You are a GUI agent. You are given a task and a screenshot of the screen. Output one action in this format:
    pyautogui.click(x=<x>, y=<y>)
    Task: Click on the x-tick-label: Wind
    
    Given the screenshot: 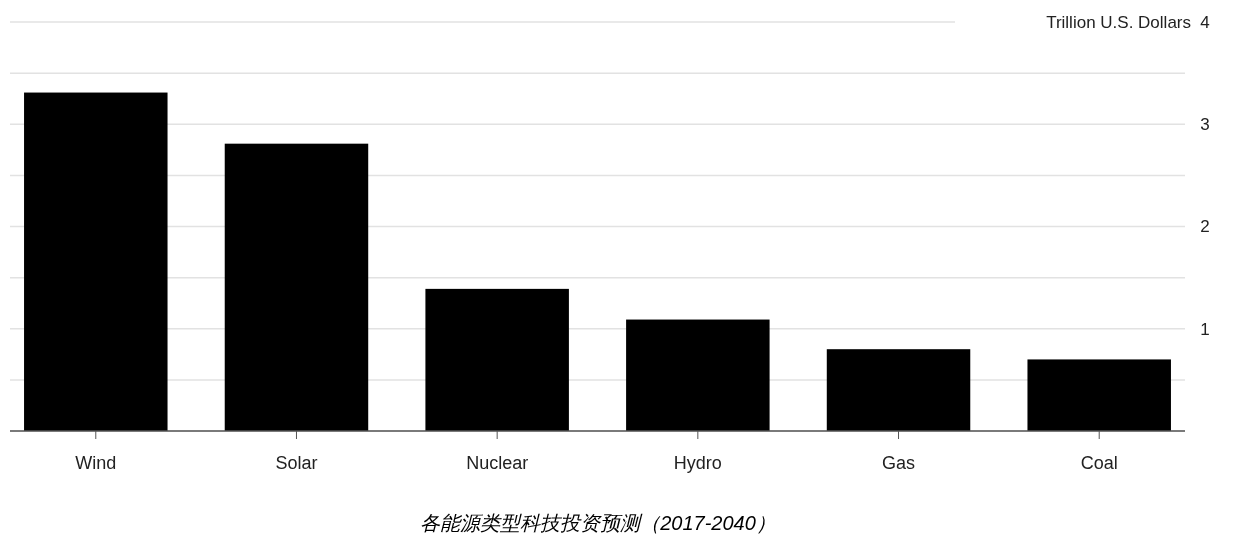 What is the action you would take?
    pyautogui.click(x=96, y=463)
    